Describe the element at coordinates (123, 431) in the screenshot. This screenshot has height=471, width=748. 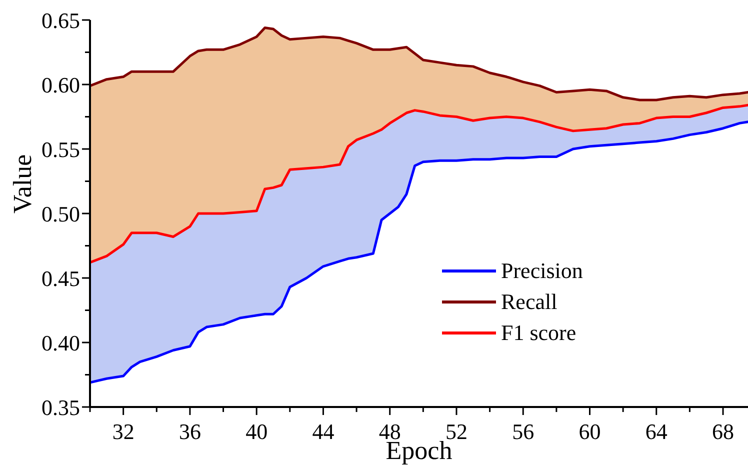
I see `x-tick-label: 32` at that location.